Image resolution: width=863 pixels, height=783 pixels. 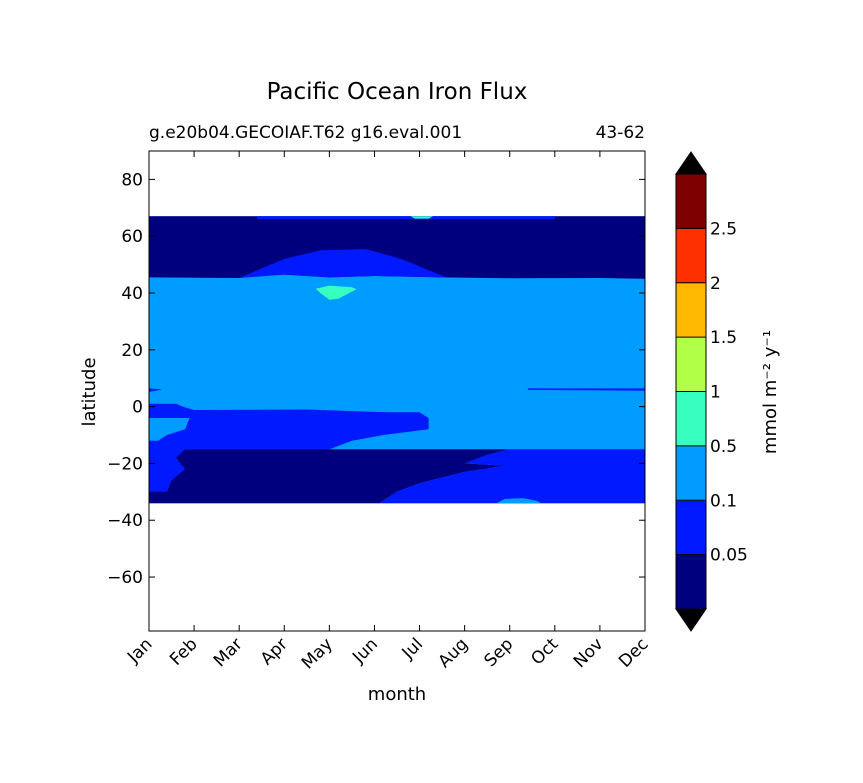 I want to click on x-tick-label: Apr, so click(x=274, y=651).